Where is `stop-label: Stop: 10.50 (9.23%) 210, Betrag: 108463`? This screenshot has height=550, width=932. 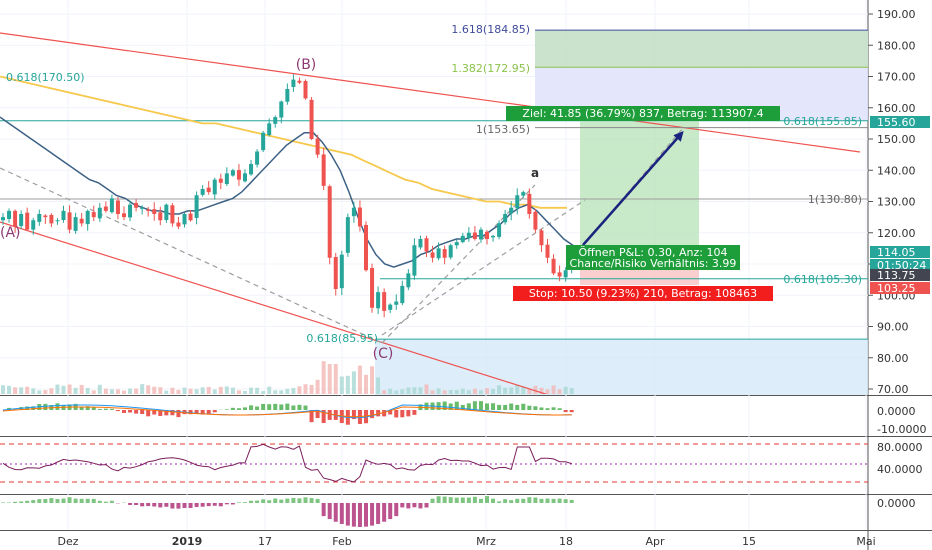
stop-label: Stop: 10.50 (9.23%) 210, Betrag: 108463 is located at coordinates (643, 293).